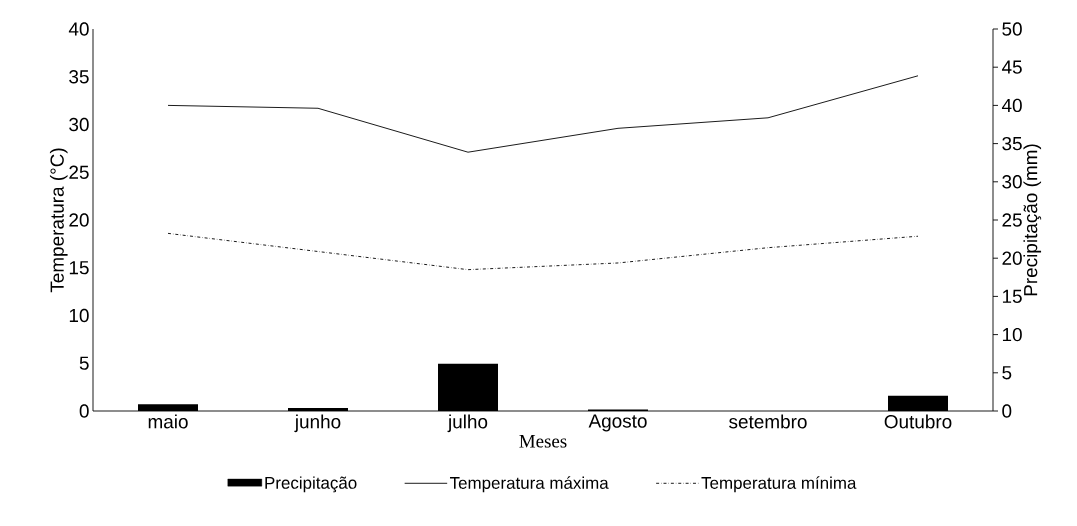 This screenshot has height=526, width=1077. I want to click on y2-axis-title: Precipitação (mm), so click(1032, 220).